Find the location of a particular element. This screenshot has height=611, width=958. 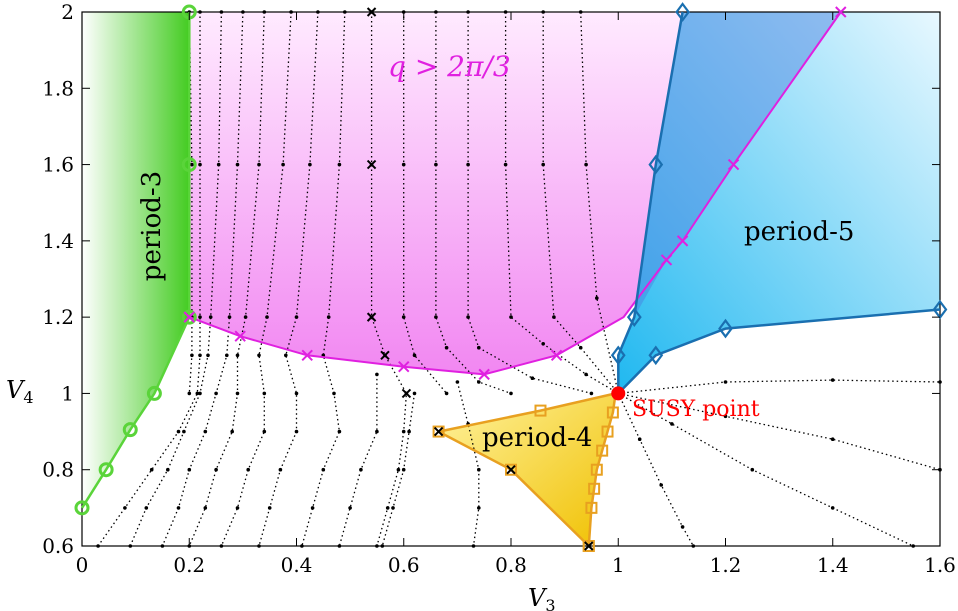

susy-point-label: SUSY point is located at coordinates (696, 409).